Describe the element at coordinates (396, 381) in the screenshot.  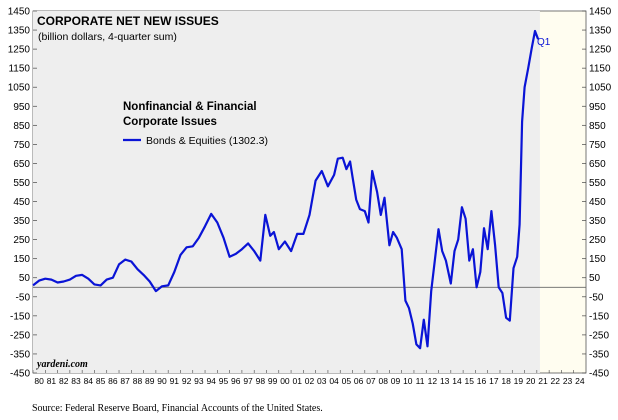
I see `x-tick-label: 09` at that location.